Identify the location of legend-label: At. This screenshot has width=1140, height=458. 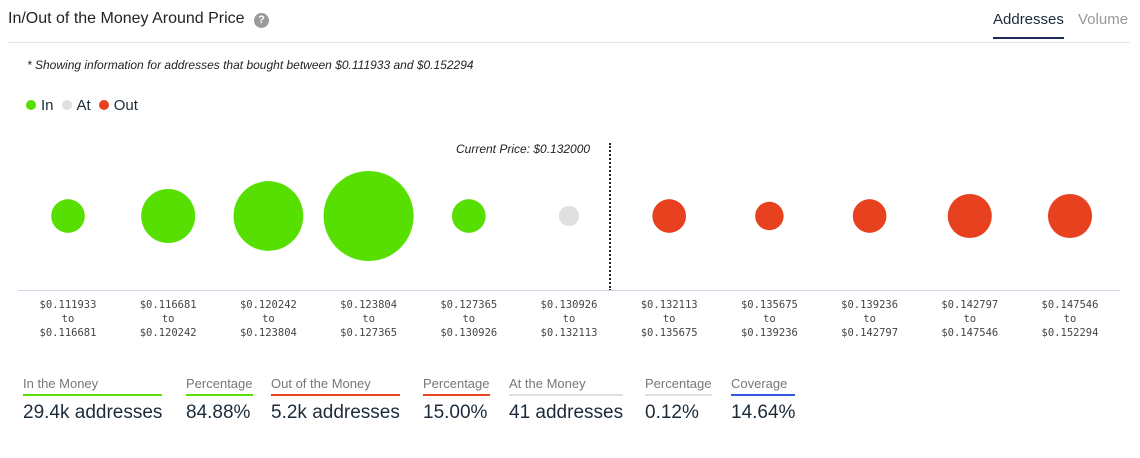
(83, 105).